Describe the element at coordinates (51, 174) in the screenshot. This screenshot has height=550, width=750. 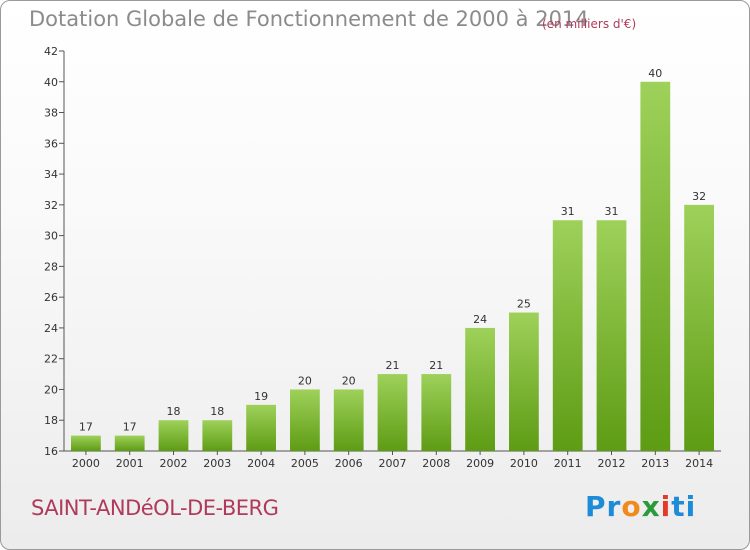
I see `y-tick-label: 34` at that location.